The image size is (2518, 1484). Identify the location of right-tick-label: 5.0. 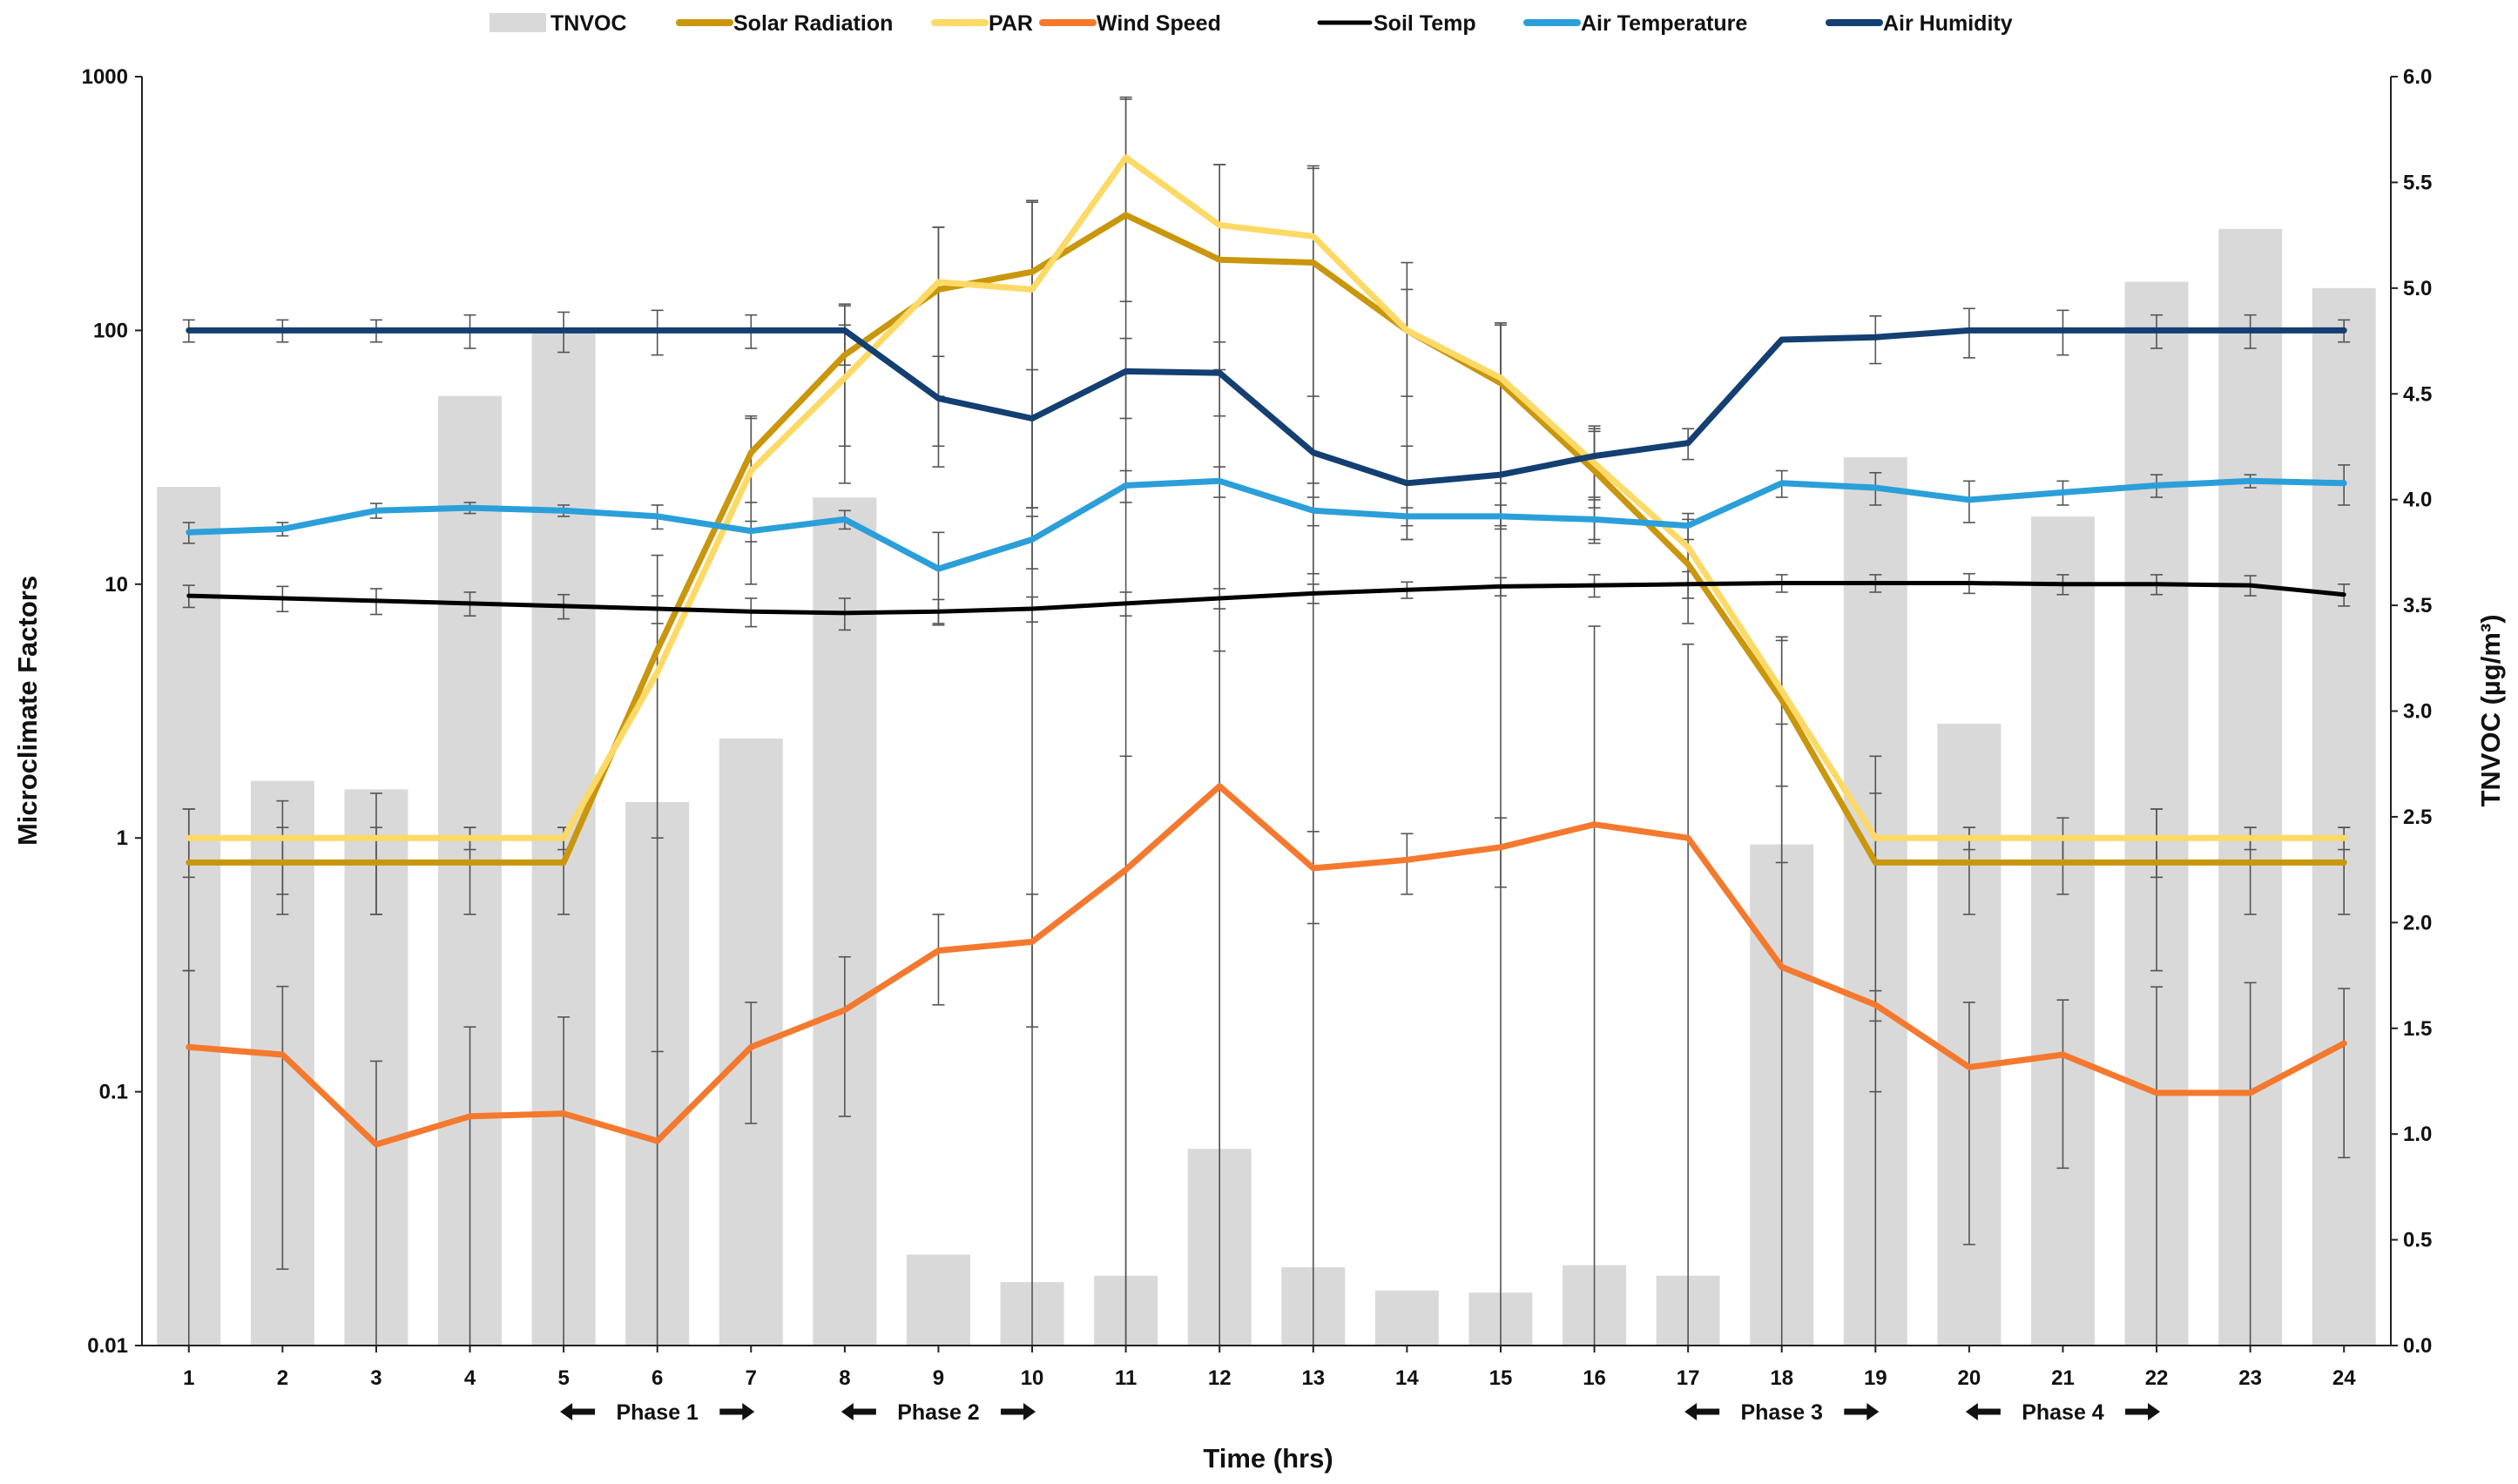
(2417, 288).